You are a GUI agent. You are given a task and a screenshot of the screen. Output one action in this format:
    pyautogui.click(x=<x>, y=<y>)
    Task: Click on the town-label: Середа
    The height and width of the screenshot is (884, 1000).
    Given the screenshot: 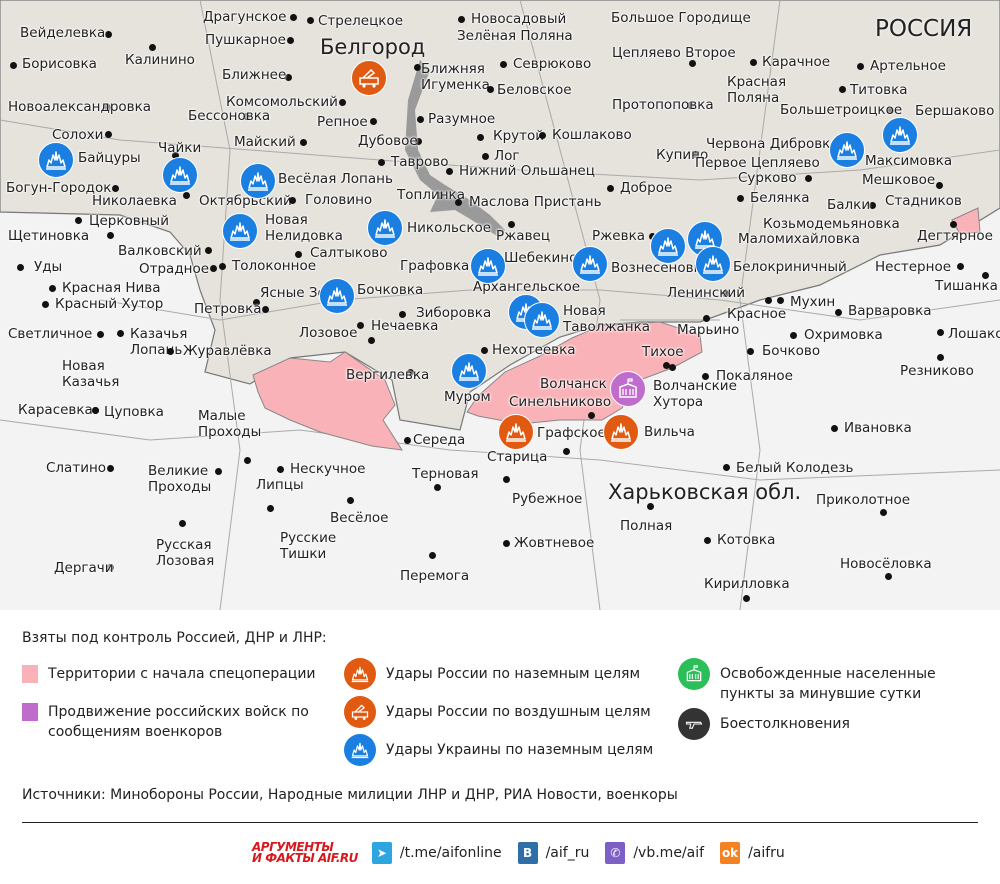 What is the action you would take?
    pyautogui.click(x=439, y=440)
    